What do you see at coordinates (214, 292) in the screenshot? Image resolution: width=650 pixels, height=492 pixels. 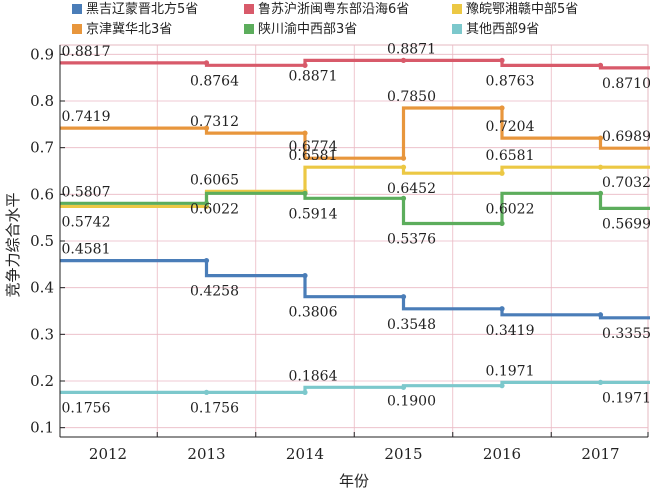 I see `data-label: 0.4258` at bounding box center [214, 292].